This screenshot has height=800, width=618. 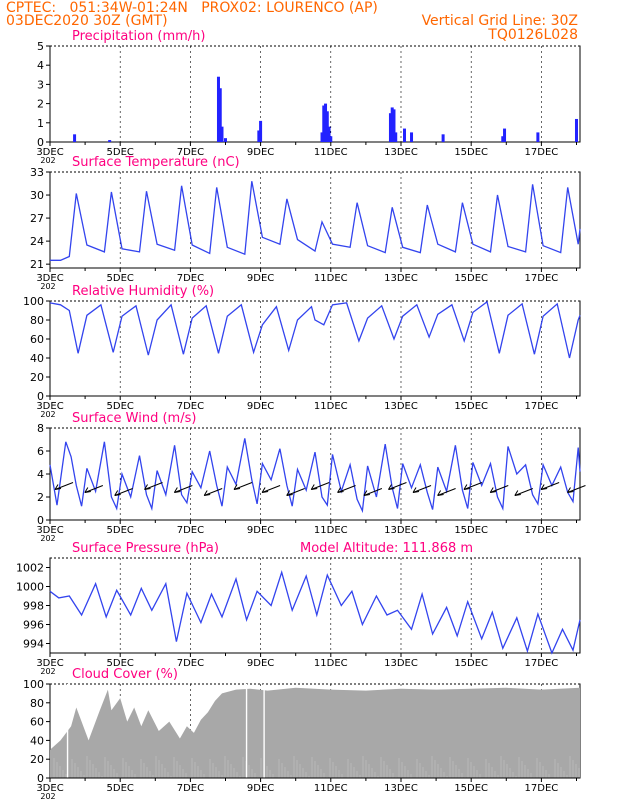 What do you see at coordinates (37, 218) in the screenshot?
I see `y-tick-label: 27` at bounding box center [37, 218].